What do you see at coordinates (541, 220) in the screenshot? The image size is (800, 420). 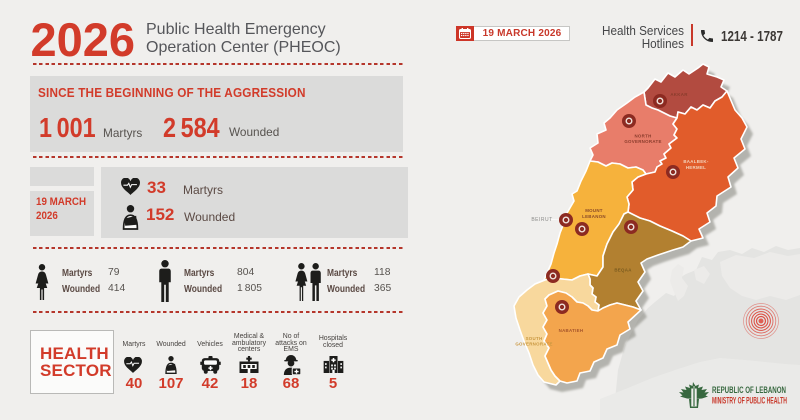 I see `svg-text: BEIRUT` at bounding box center [541, 220].